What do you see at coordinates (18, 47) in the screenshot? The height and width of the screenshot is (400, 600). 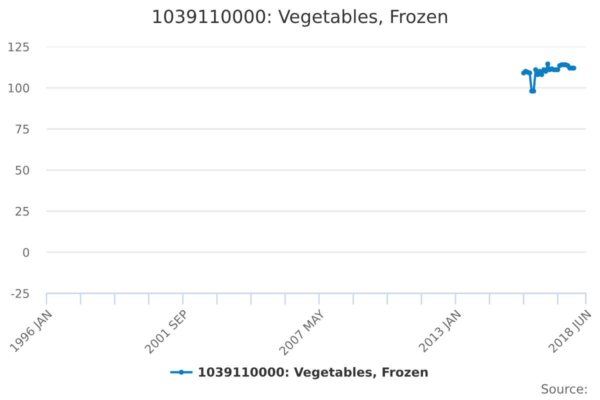 I see `y-tick-label: 125` at bounding box center [18, 47].